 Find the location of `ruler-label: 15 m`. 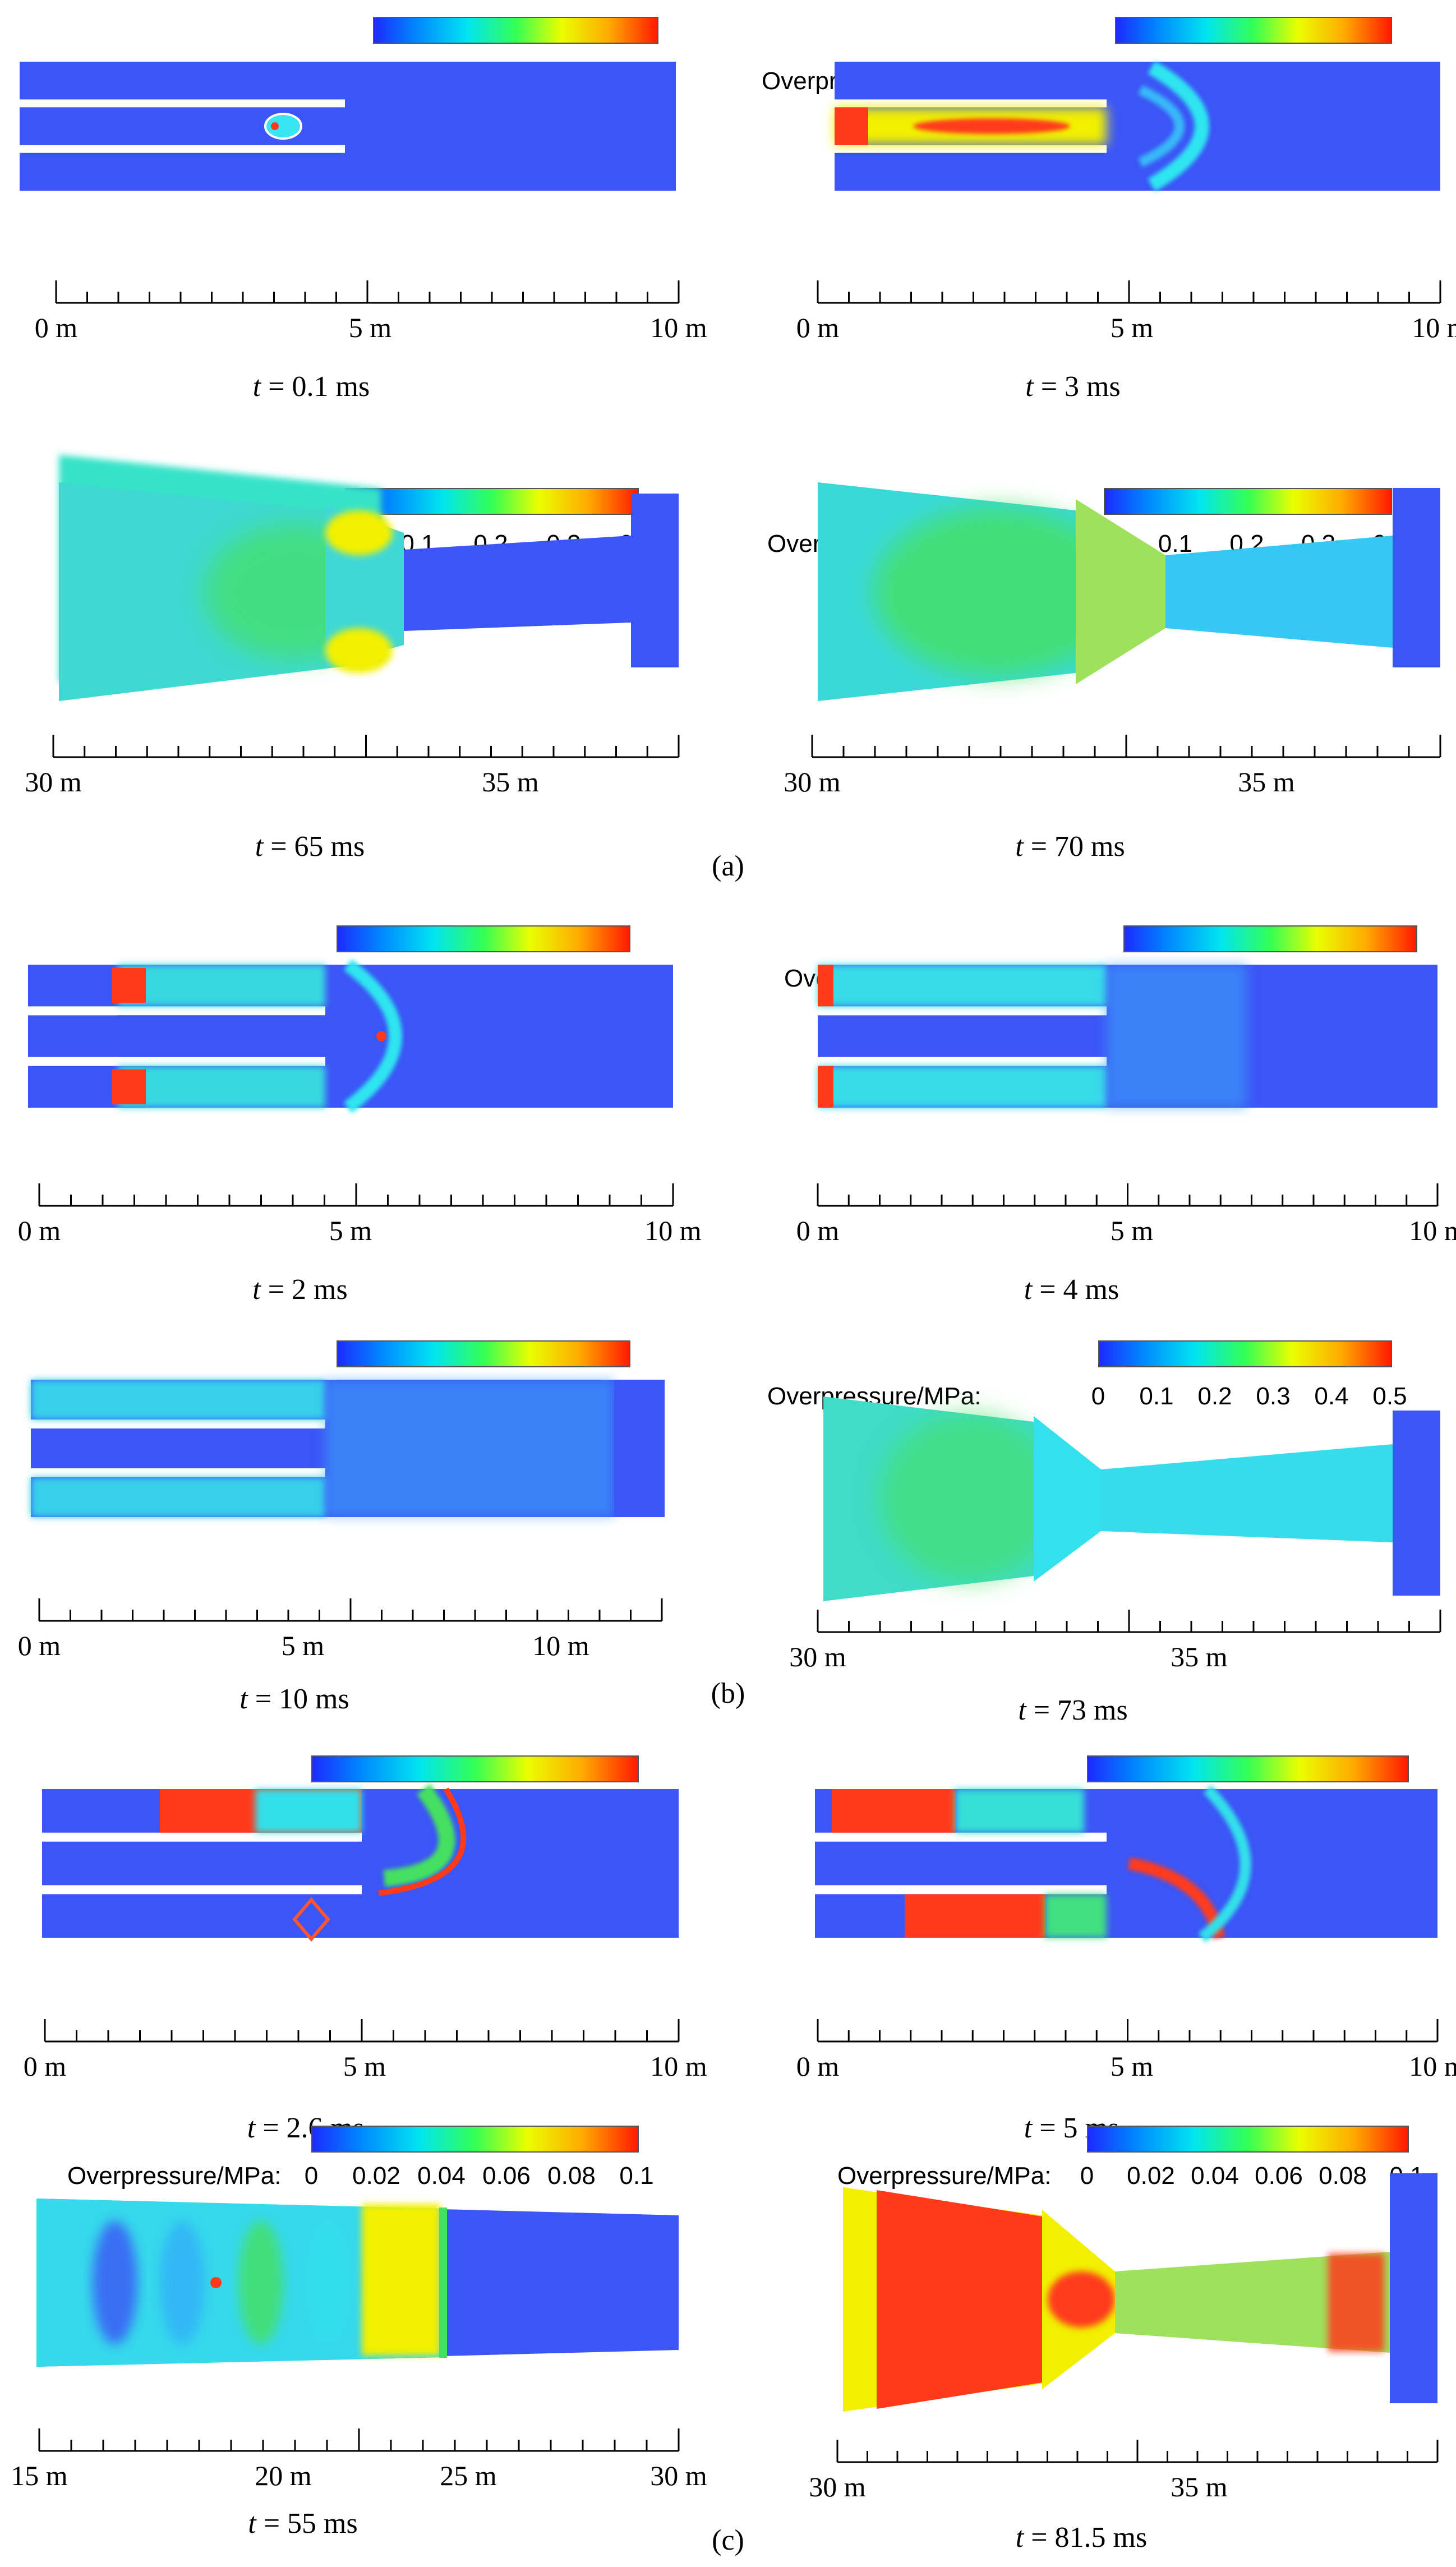

ruler-label: 15 m is located at coordinates (40, 2475).